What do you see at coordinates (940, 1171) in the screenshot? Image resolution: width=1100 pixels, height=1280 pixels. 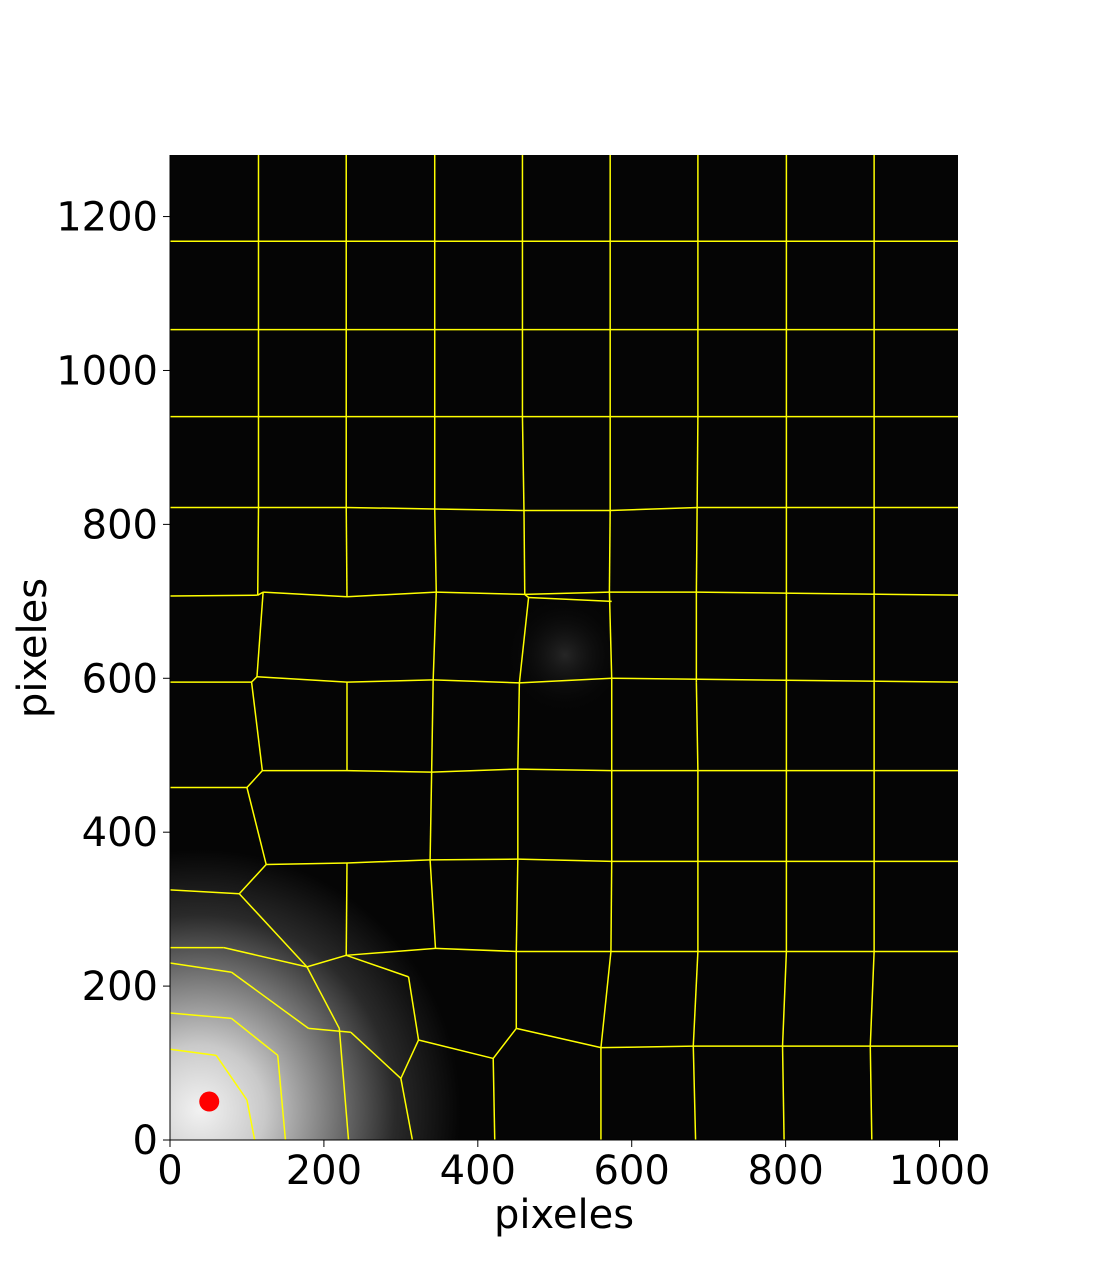 I see `x-tick-label: 1000` at bounding box center [940, 1171].